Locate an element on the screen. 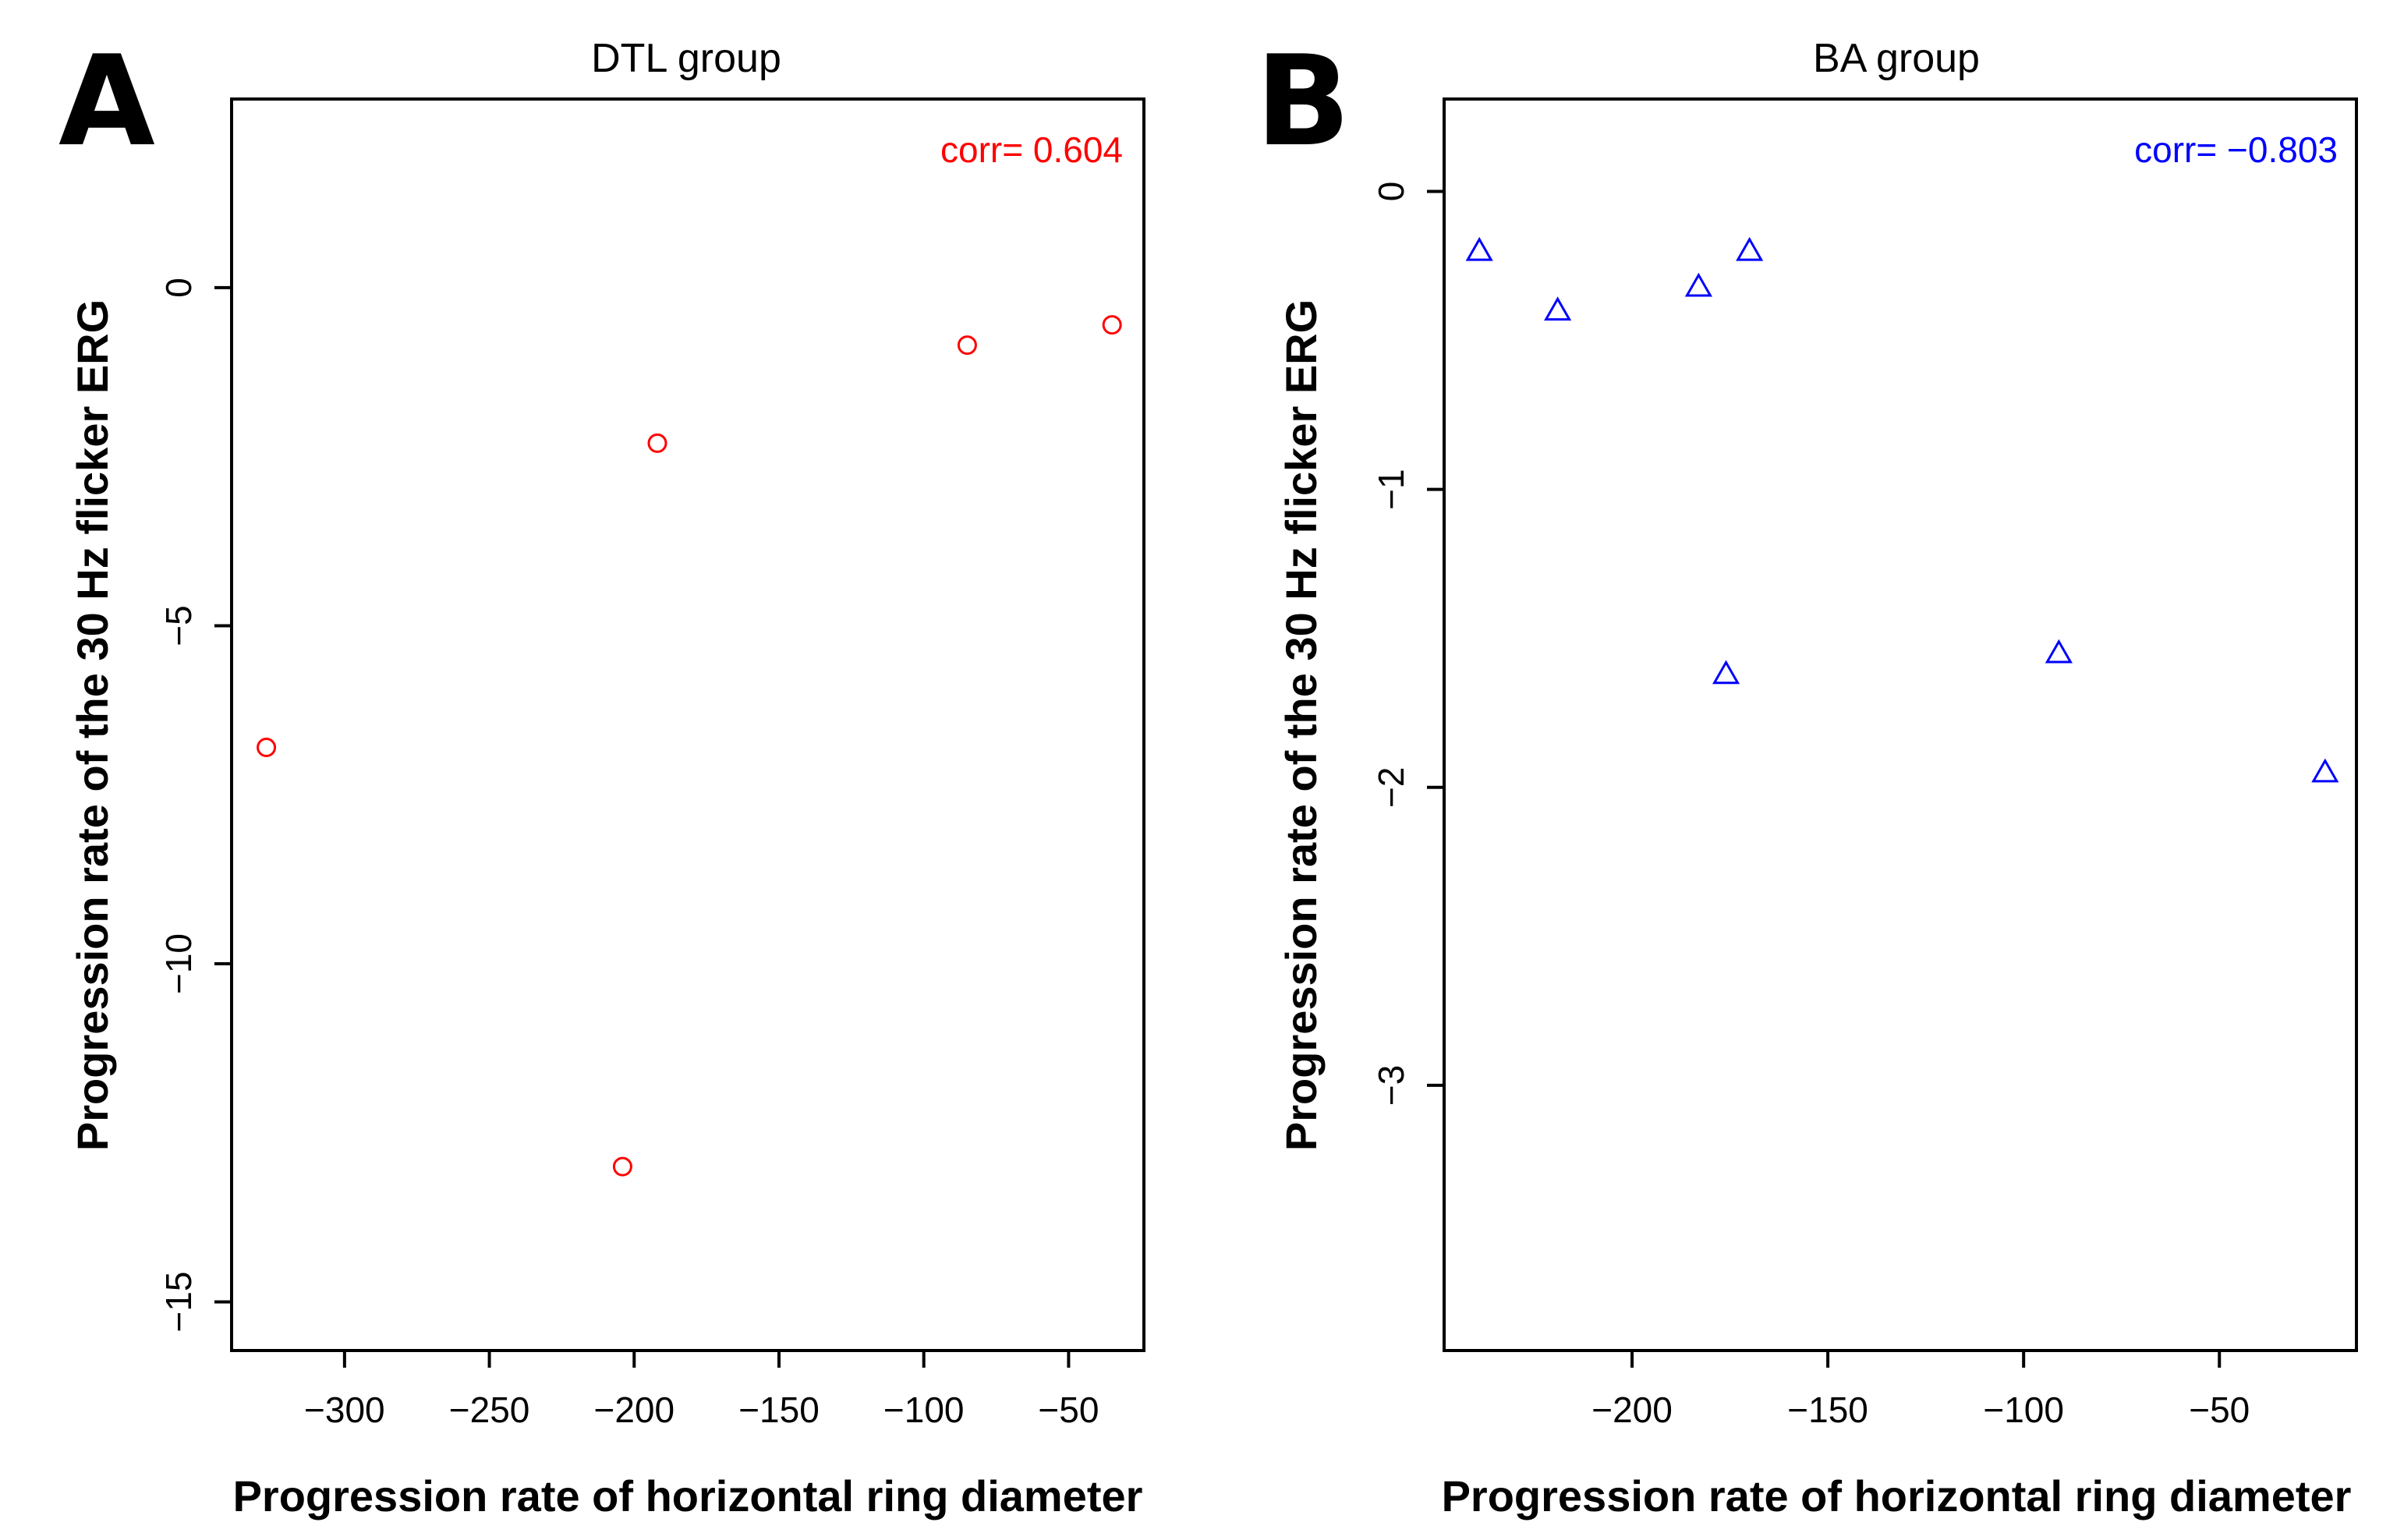  panel-b-data-points is located at coordinates (1902, 510).